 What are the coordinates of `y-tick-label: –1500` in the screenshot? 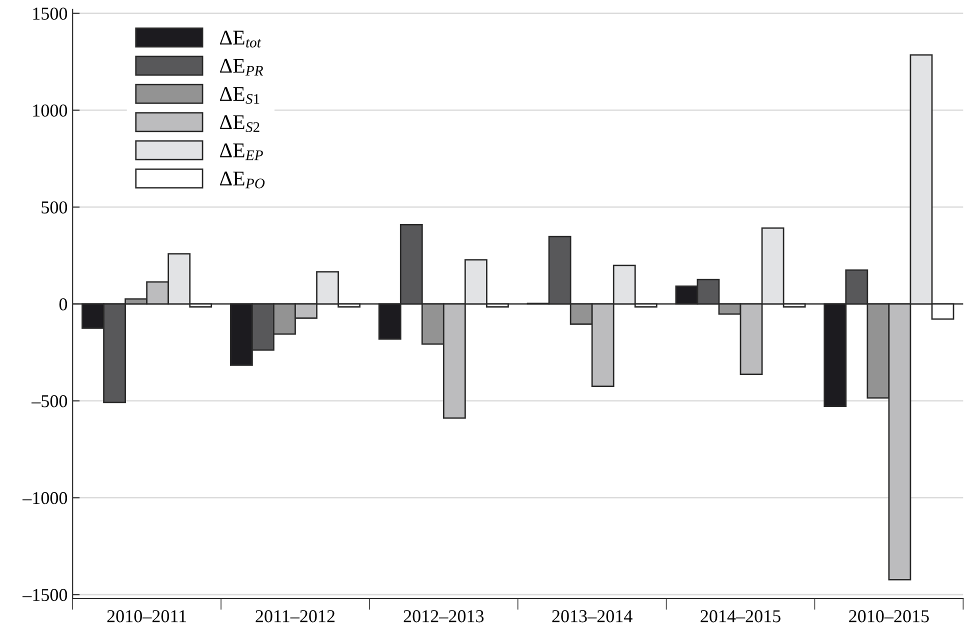 It's located at (45, 595).